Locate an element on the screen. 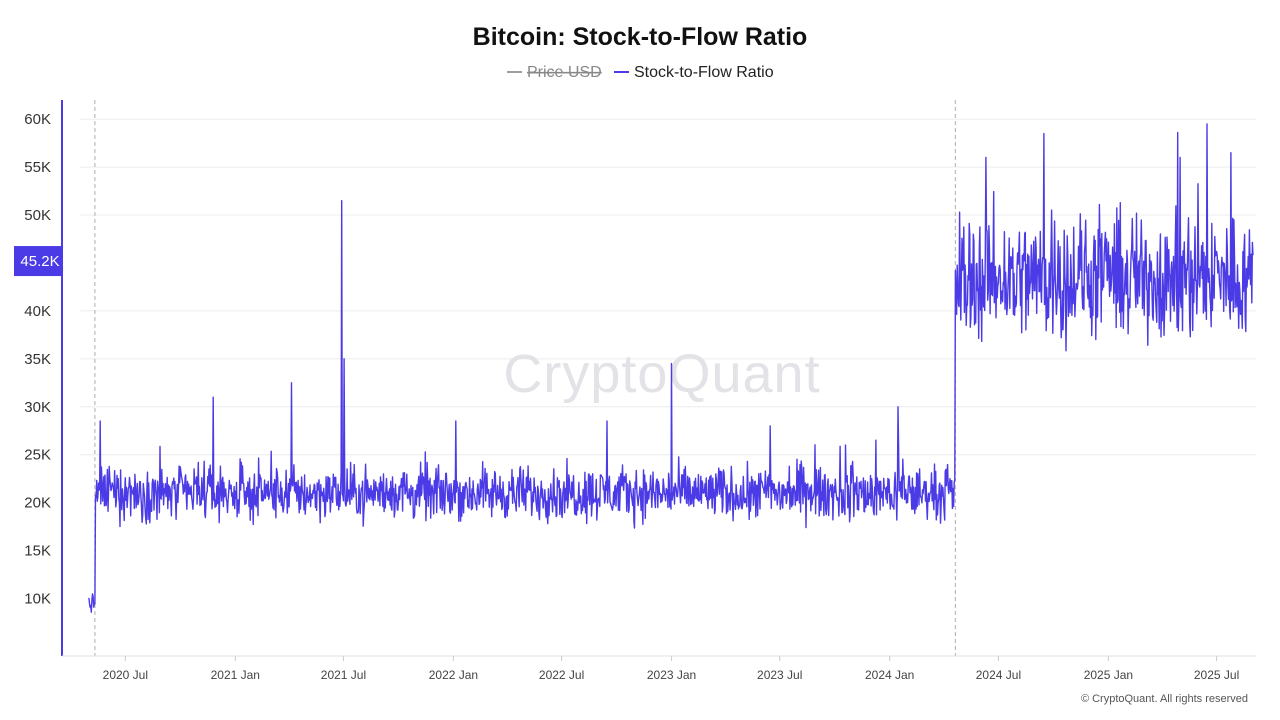 The width and height of the screenshot is (1280, 720). y-tick-label: 35K is located at coordinates (37, 359).